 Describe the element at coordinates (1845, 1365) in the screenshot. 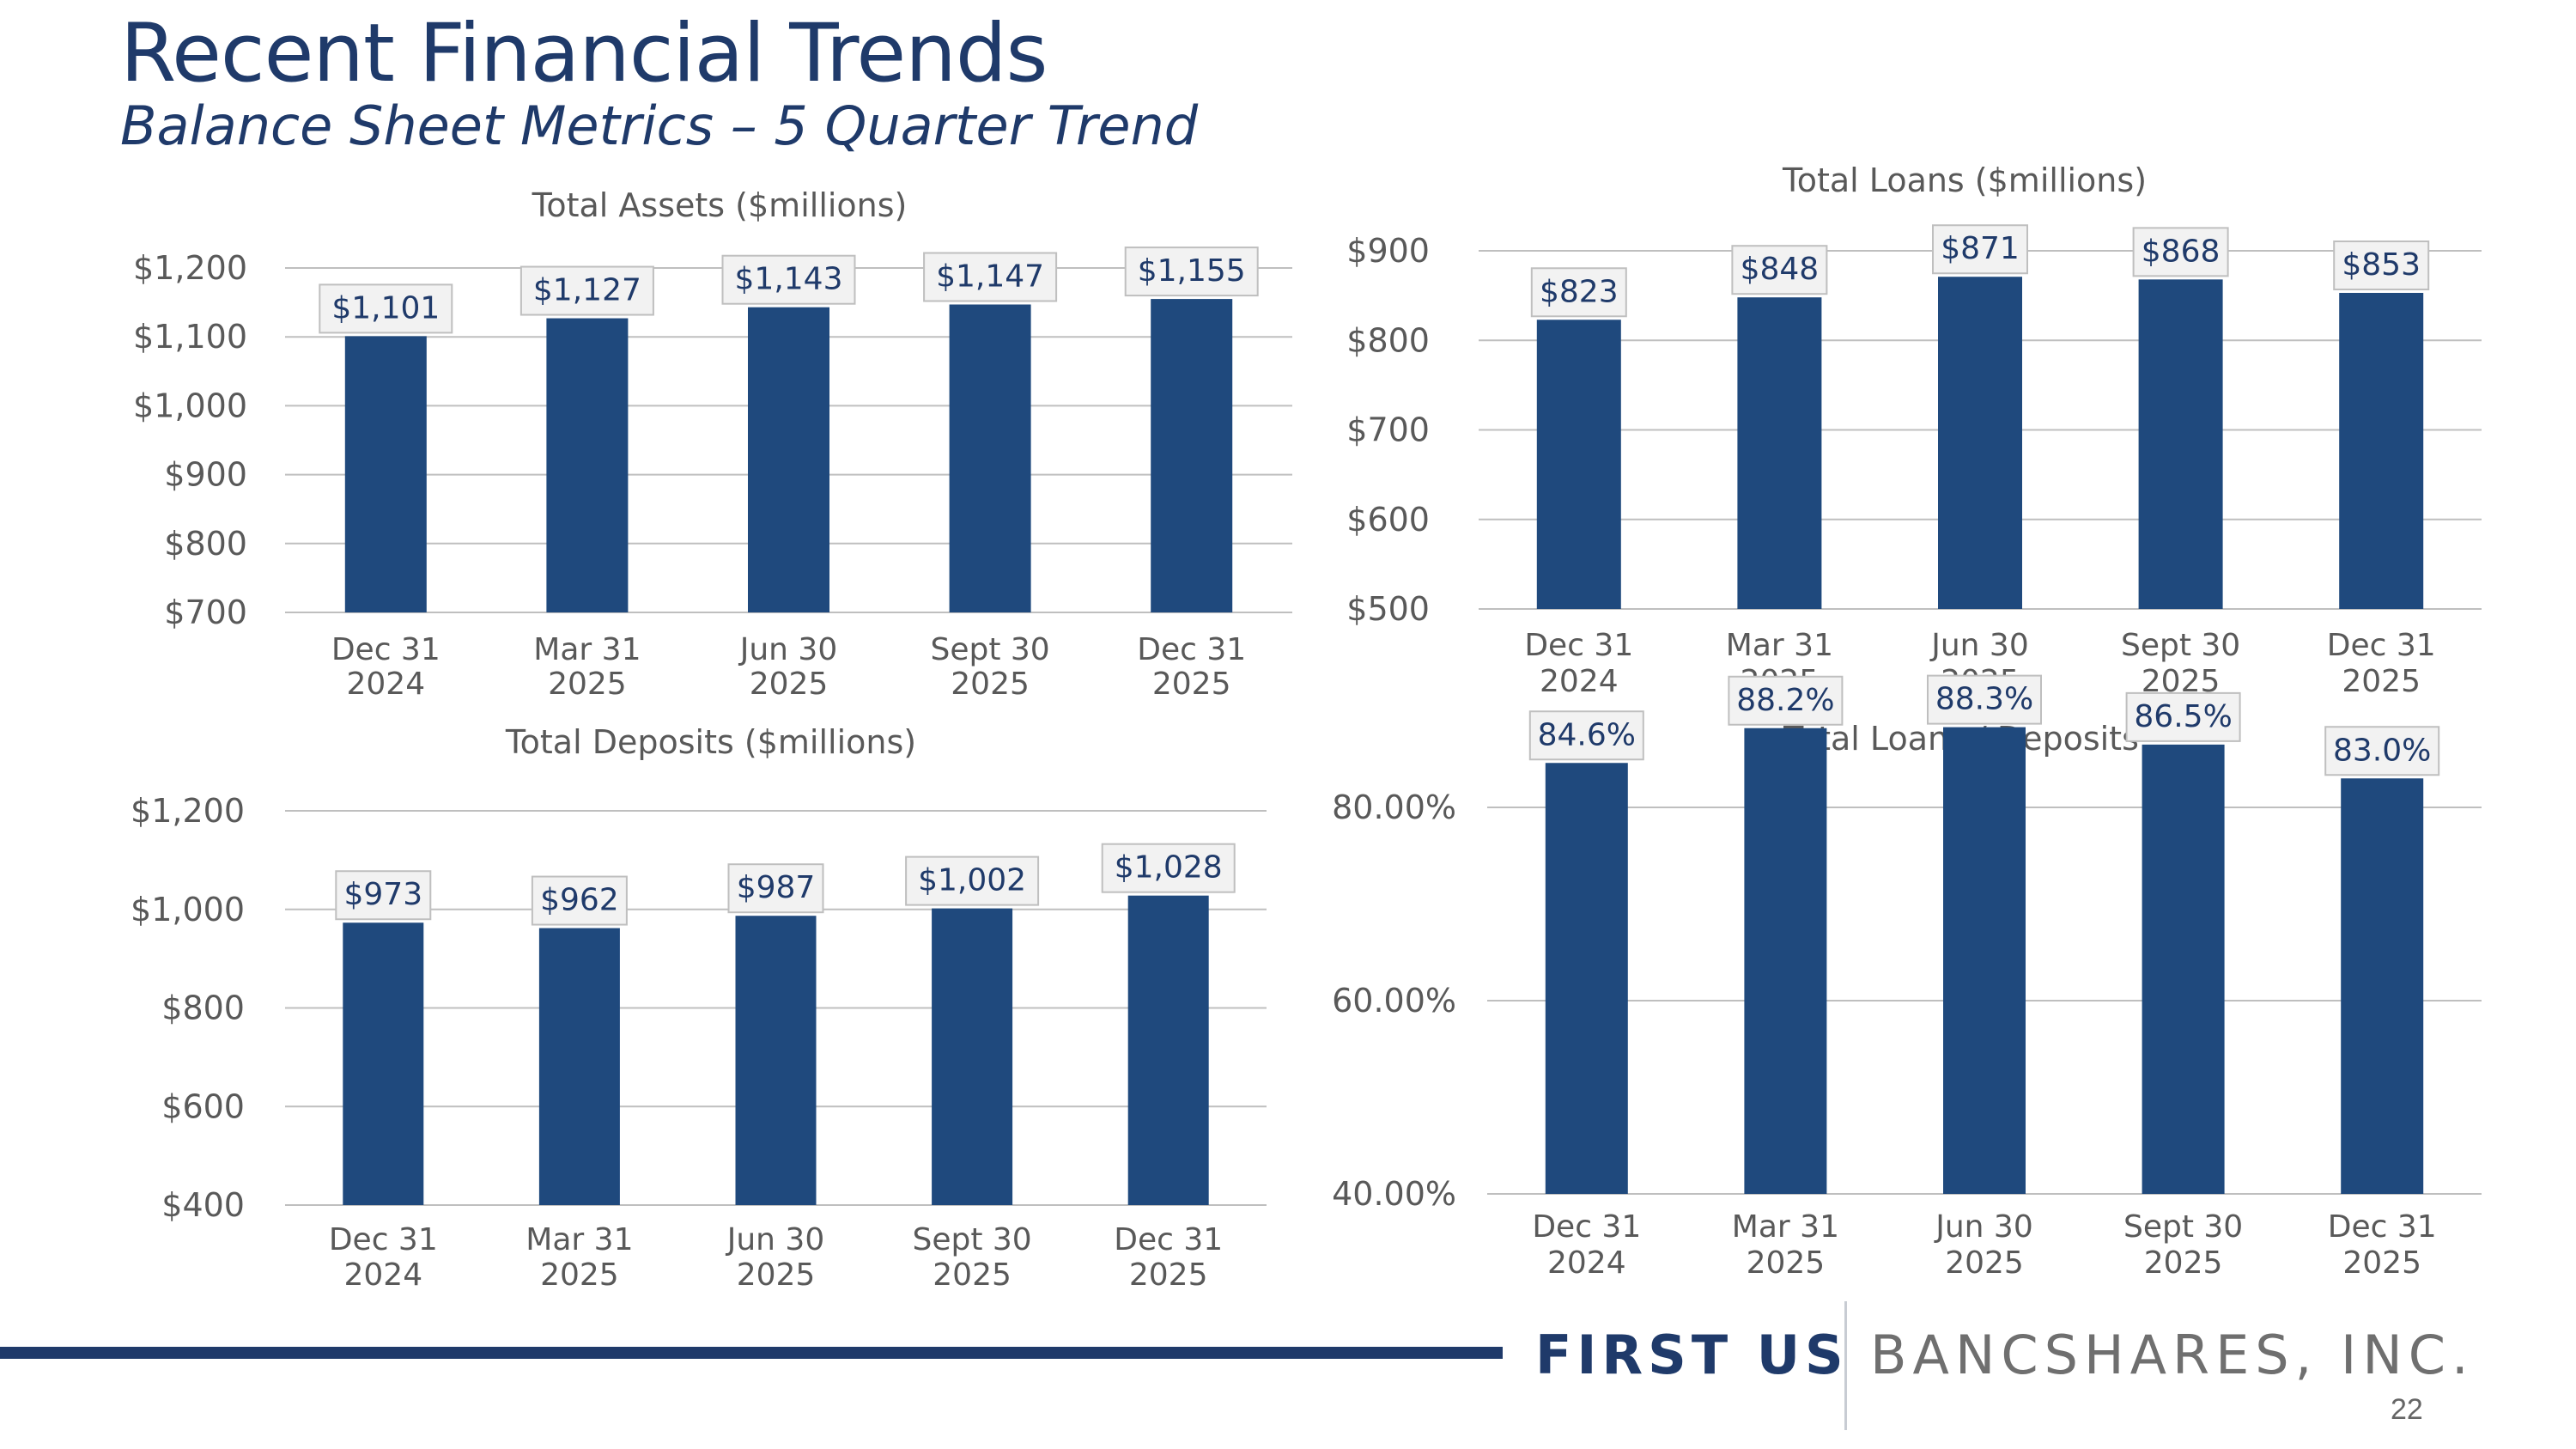

I see `brand-divider` at that location.